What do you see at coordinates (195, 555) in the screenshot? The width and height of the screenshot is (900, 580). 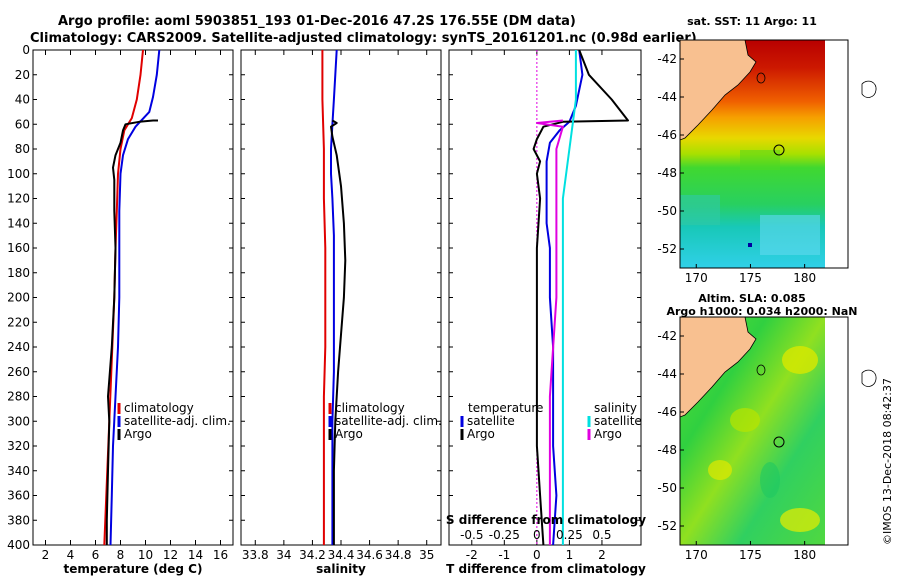 I see `x-tick-label: 14` at bounding box center [195, 555].